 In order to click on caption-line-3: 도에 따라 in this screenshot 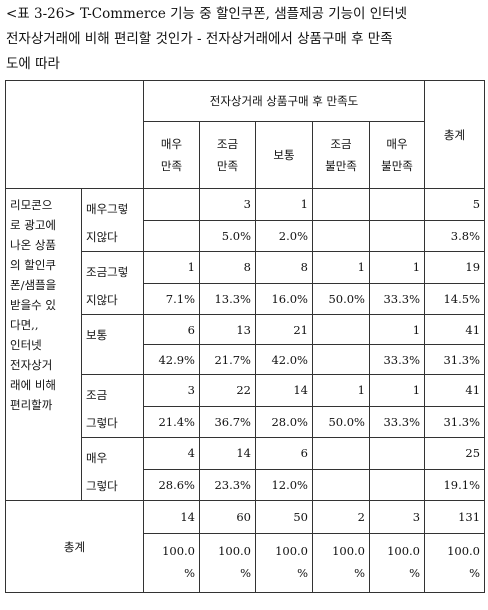, I will do `click(33, 64)`.